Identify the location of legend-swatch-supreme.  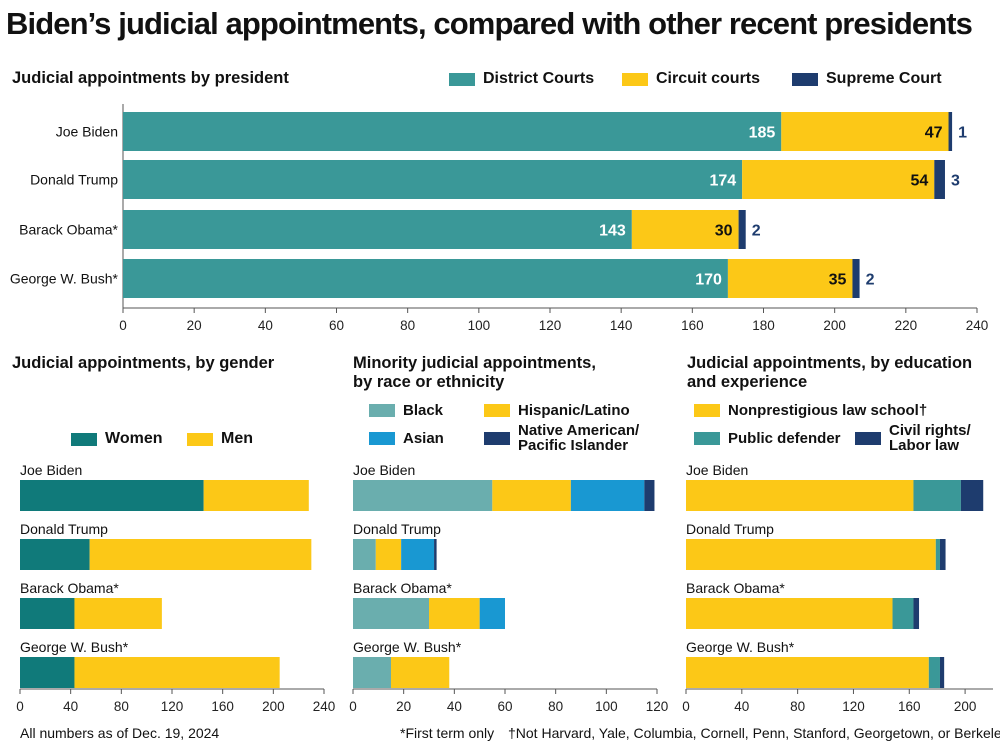
(805, 79).